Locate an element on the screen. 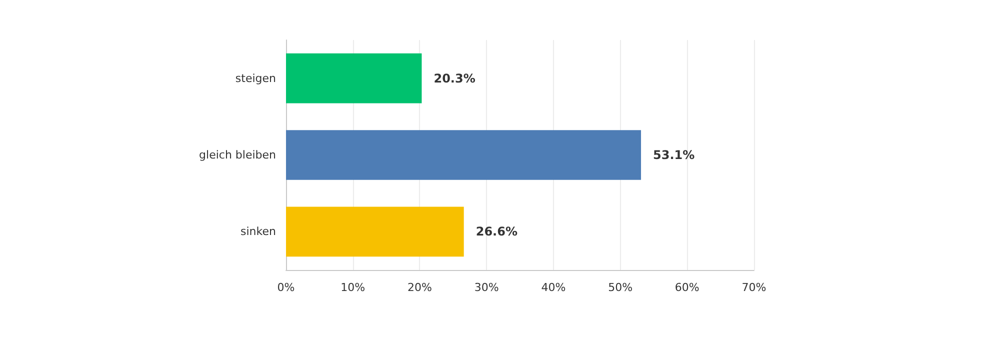 The image size is (1000, 344). y-tick-label: sinken is located at coordinates (258, 231).